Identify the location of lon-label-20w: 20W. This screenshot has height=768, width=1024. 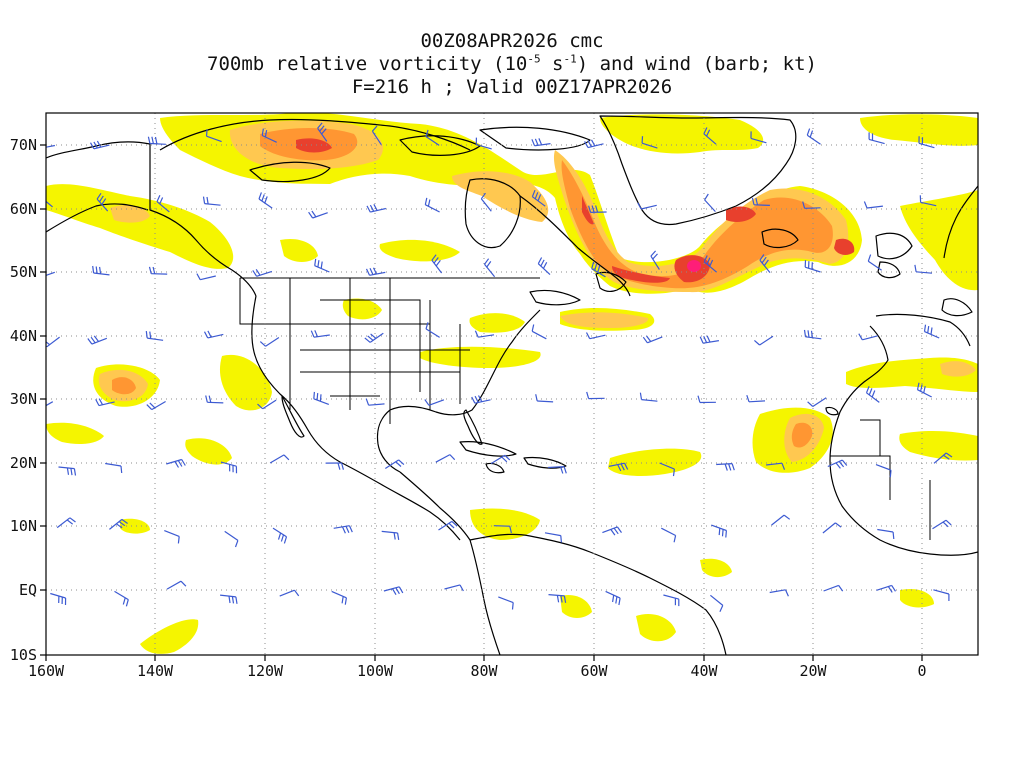
(813, 671).